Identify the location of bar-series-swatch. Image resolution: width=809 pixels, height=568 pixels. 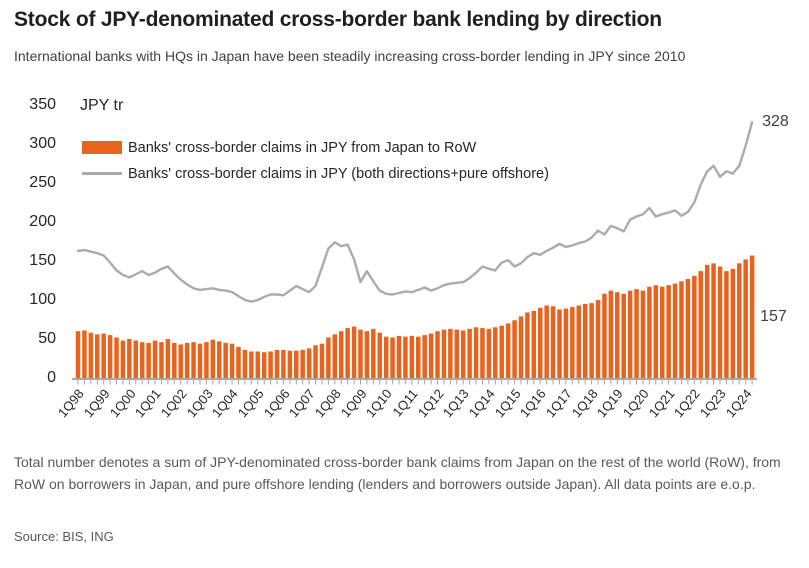
(102, 147).